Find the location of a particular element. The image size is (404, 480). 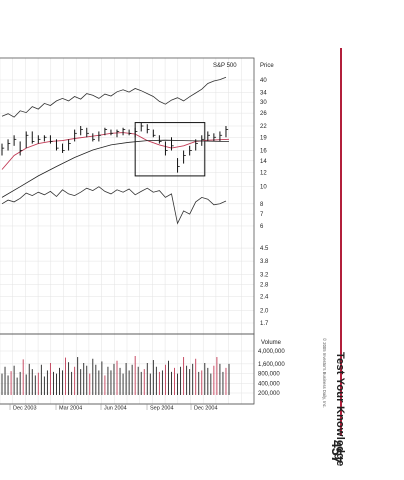

highlight-box is located at coordinates (170, 149).